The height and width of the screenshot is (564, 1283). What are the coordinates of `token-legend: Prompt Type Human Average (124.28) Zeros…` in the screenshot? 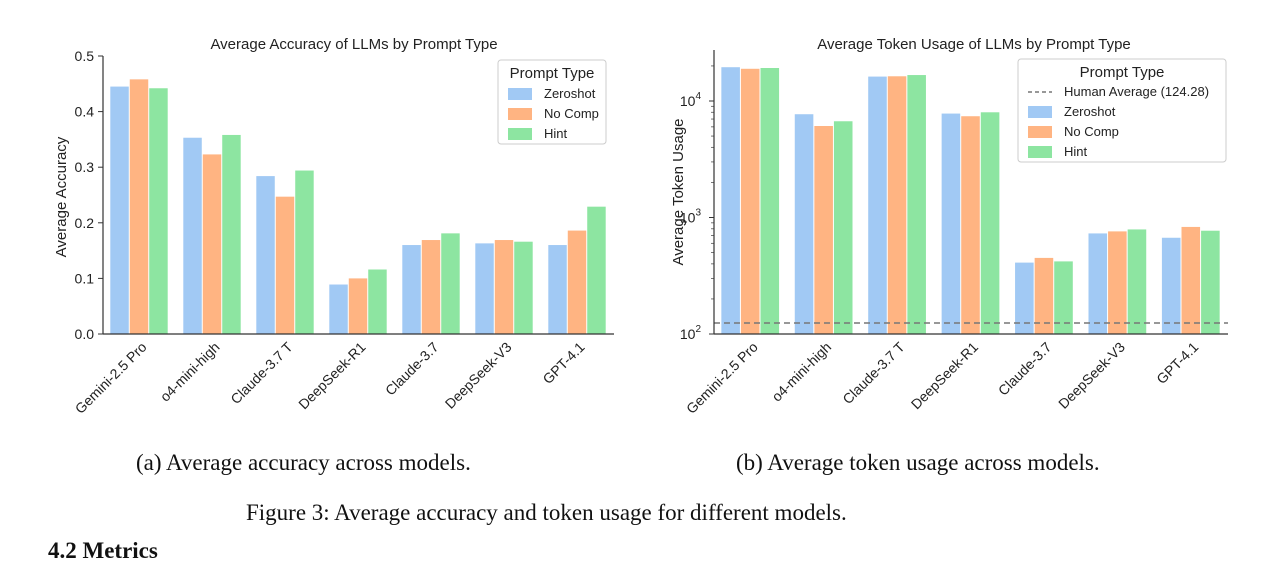 It's located at (1122, 110).